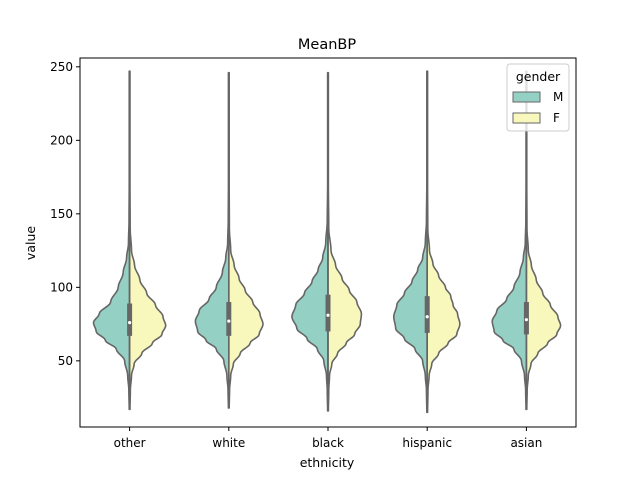 This screenshot has height=484, width=640. I want to click on x-tick-label: black, so click(328, 443).